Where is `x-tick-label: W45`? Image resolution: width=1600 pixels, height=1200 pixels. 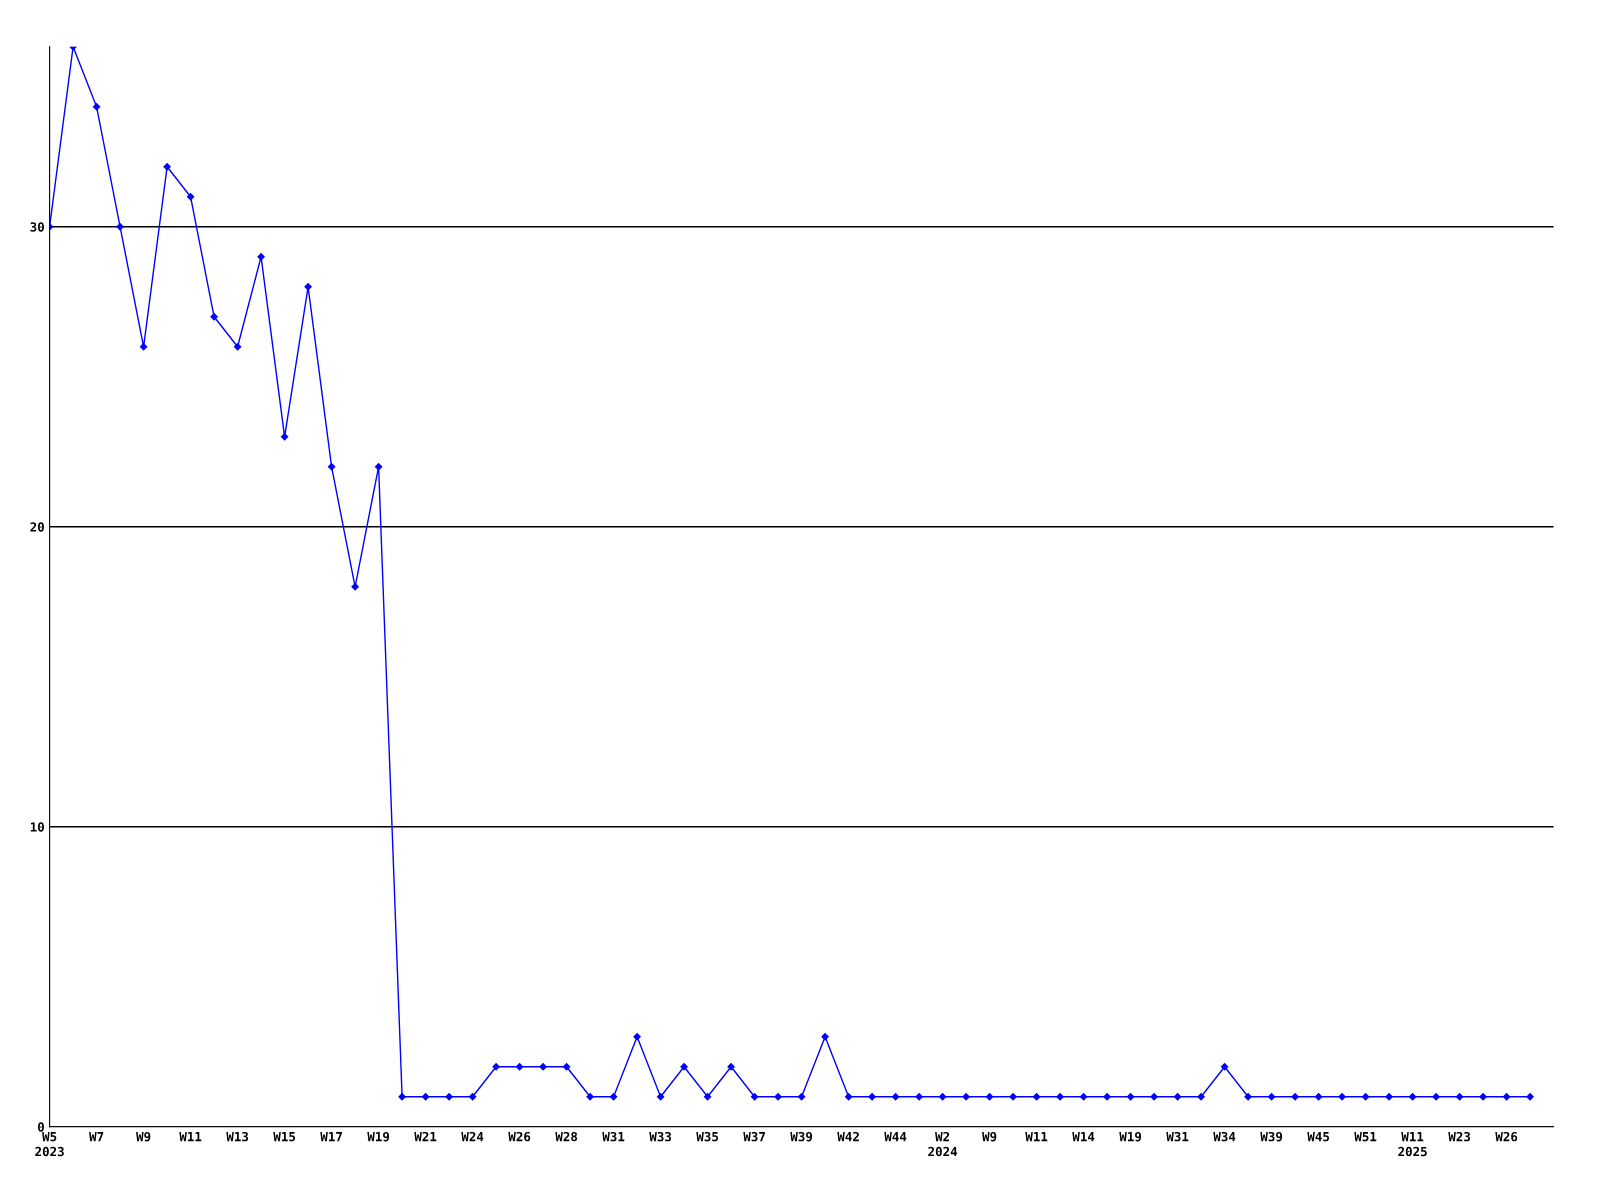
x-tick-label: W45 is located at coordinates (1318, 1137).